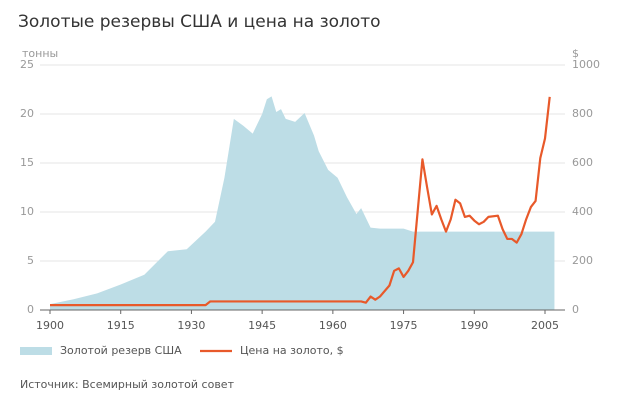  What do you see at coordinates (292, 350) in the screenshot?
I see `legend-label: Цена на золото, $` at bounding box center [292, 350].